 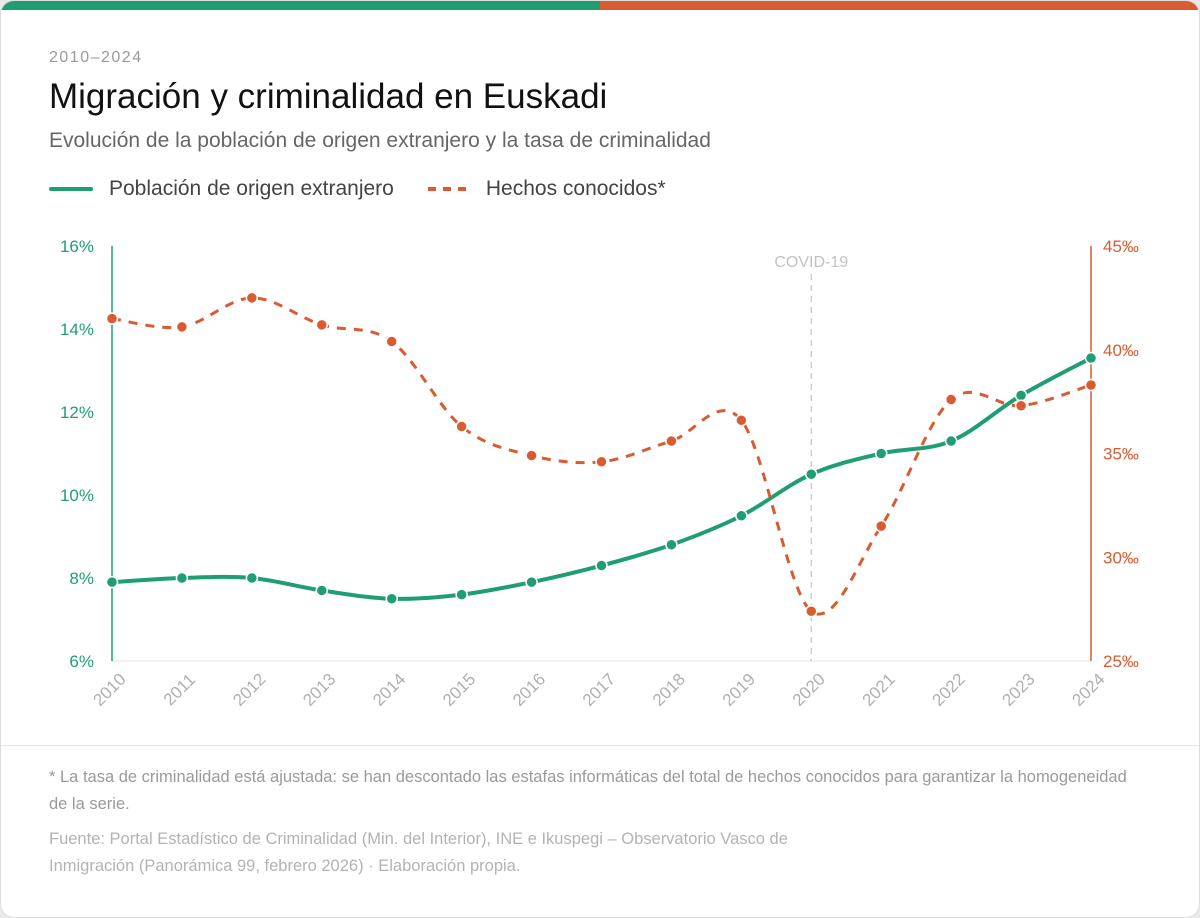 I want to click on accent-bar-green, so click(x=300, y=5).